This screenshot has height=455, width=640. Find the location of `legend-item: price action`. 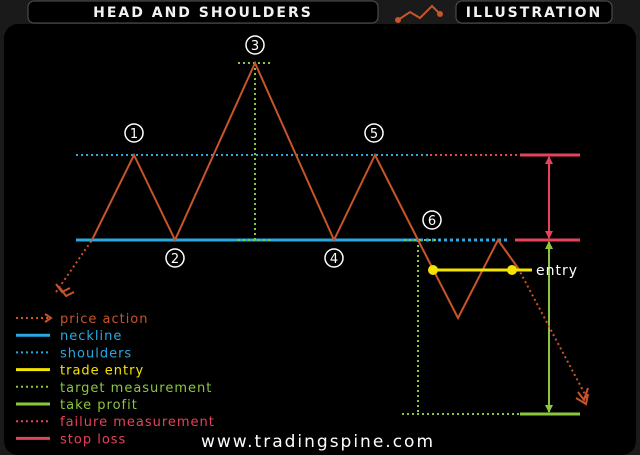

legend-item: price action is located at coordinates (82, 319).